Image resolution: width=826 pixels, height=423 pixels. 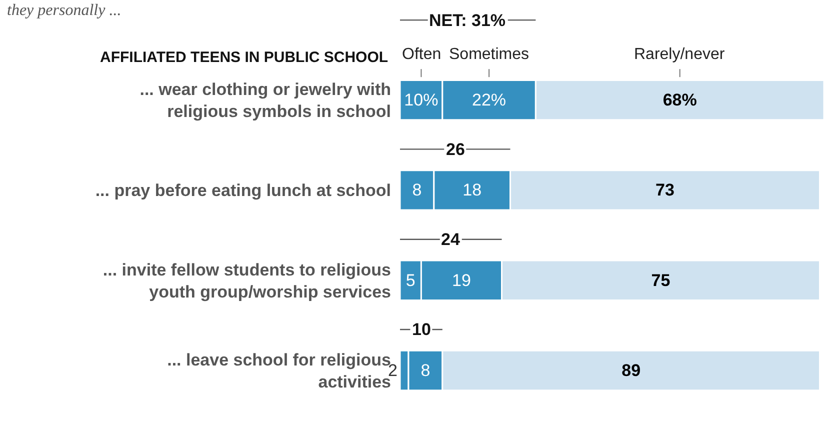 What do you see at coordinates (421, 329) in the screenshot?
I see `annotation: 10` at bounding box center [421, 329].